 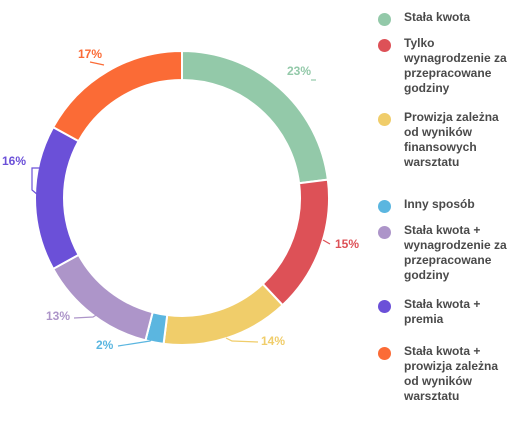 I want to click on data-label: 17%, so click(x=90, y=54).